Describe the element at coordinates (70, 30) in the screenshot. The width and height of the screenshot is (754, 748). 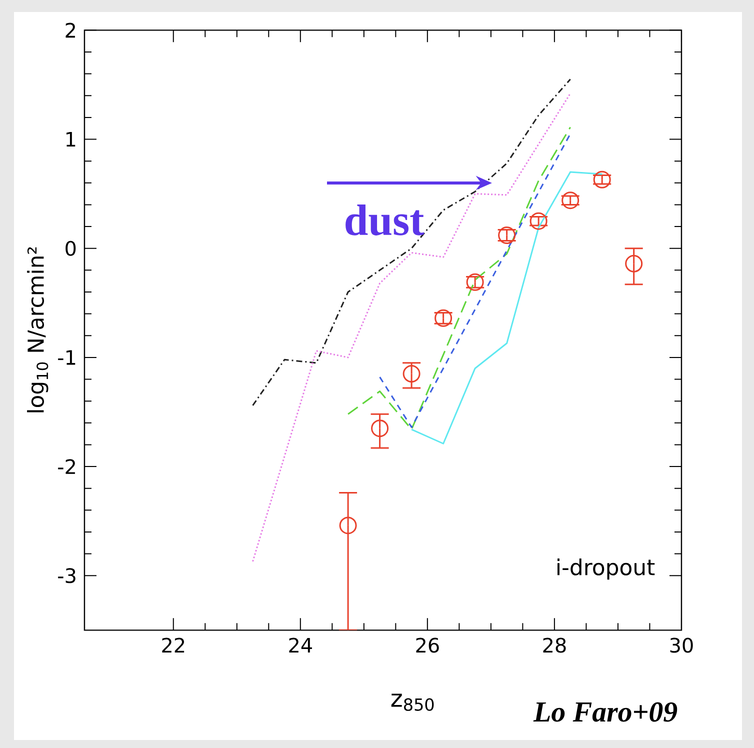
I see `y-tick-label: 2` at that location.